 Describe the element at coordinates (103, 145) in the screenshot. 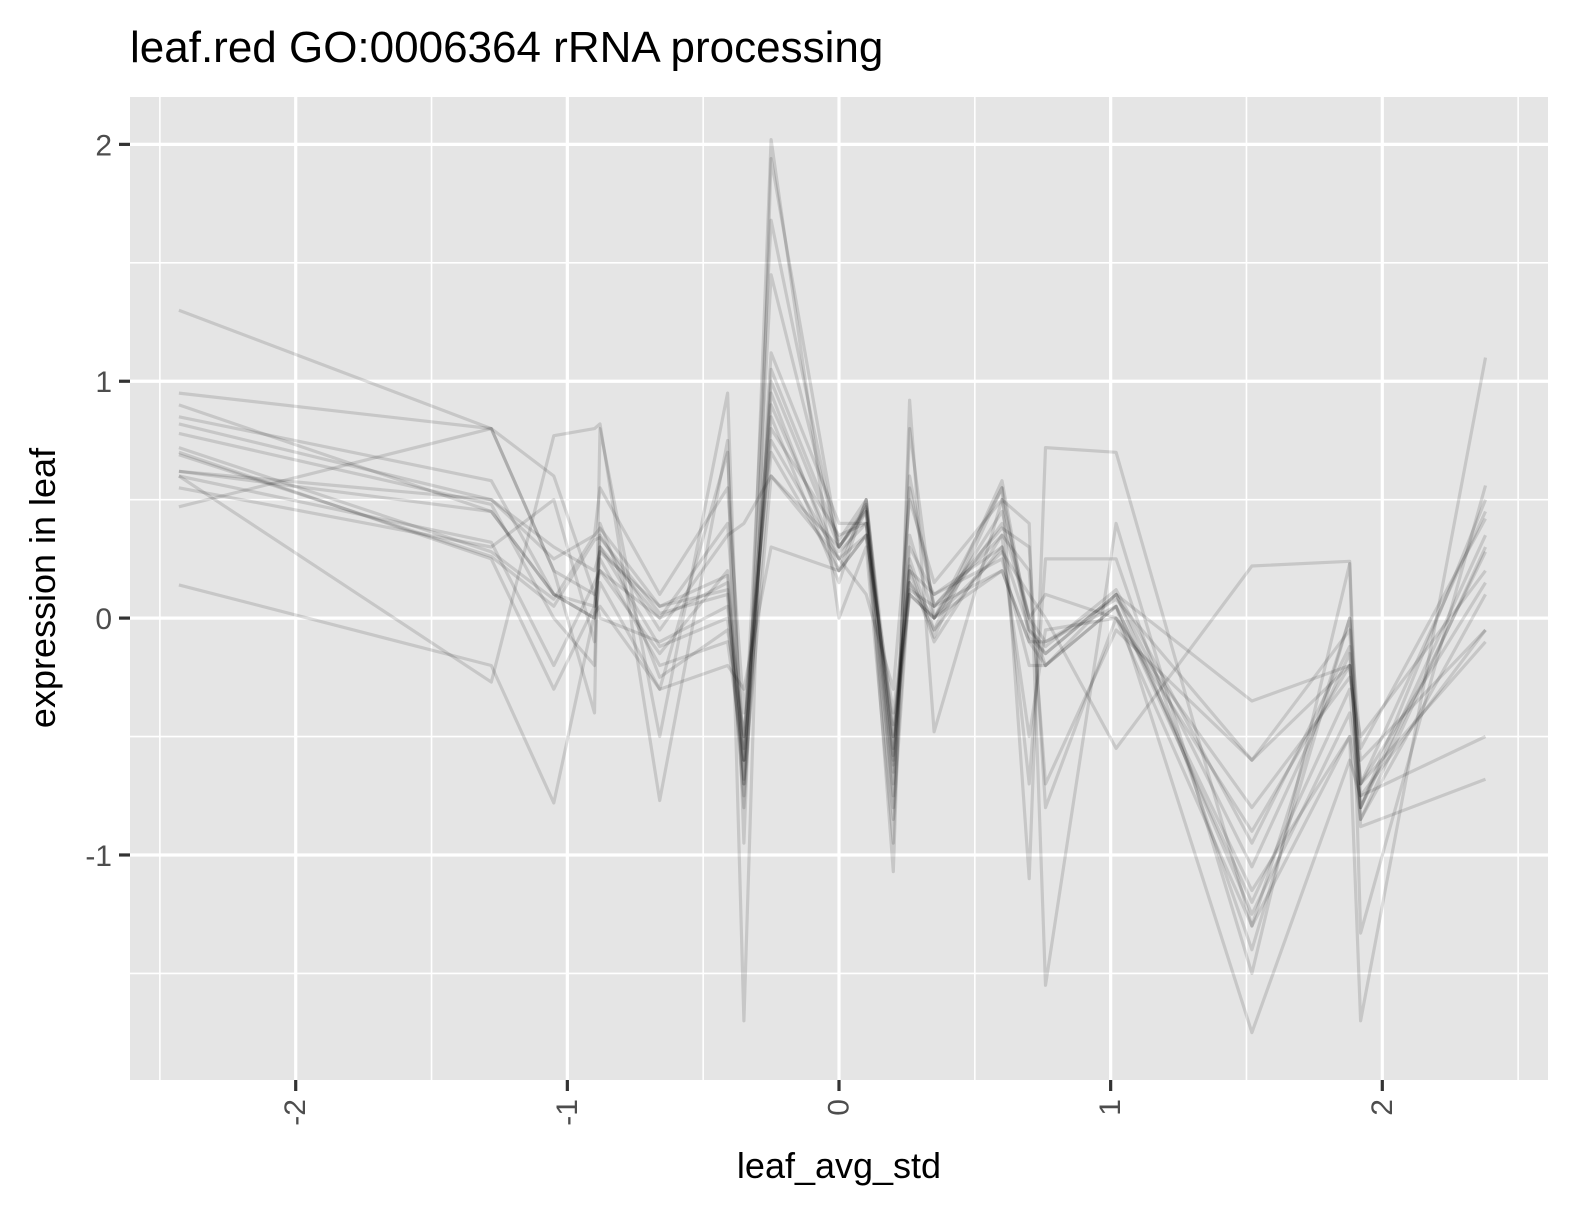

I see `y-tick-label: 2` at that location.